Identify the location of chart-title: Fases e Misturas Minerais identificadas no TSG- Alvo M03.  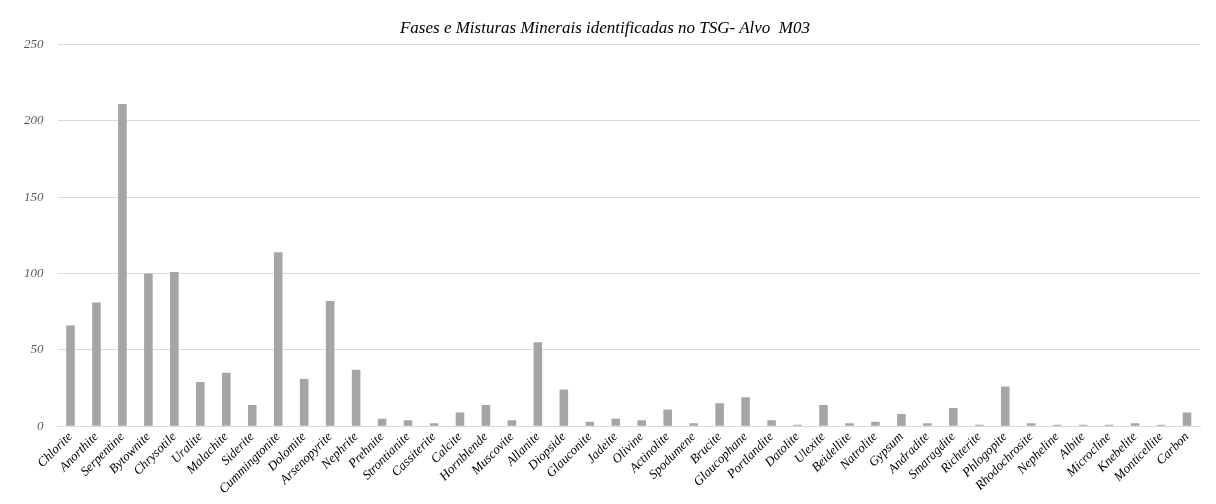
(604, 27).